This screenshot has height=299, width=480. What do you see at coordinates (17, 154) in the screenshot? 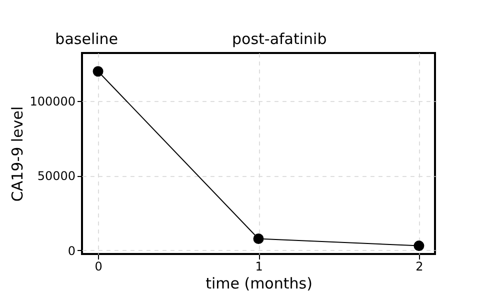
I see `y-axis-title: CA19-9 level` at bounding box center [17, 154].